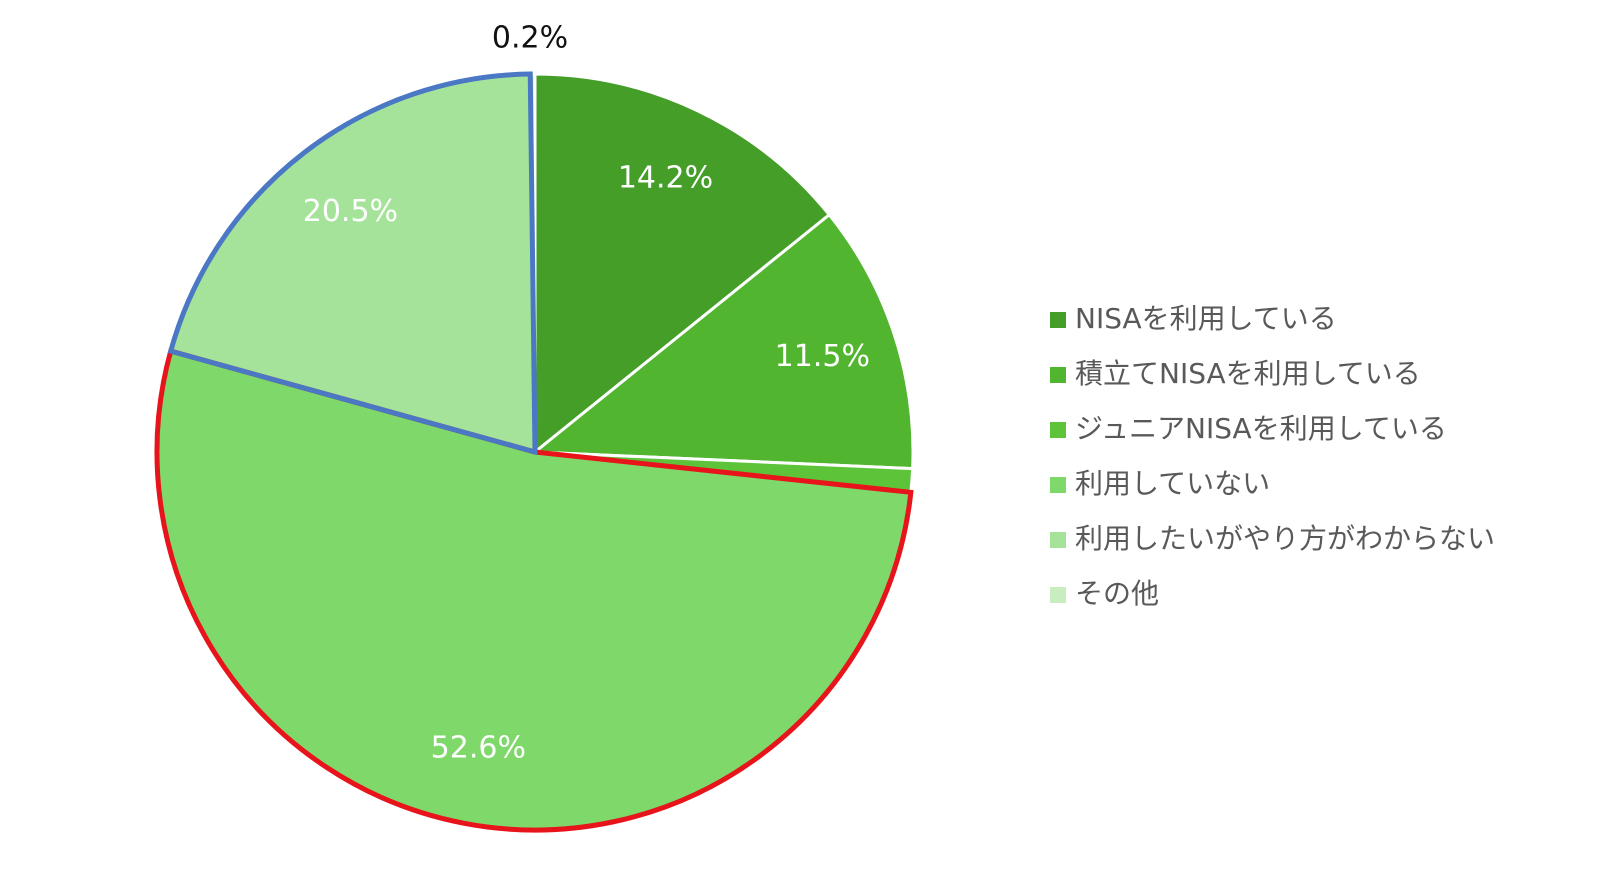 This screenshot has height=882, width=1604. I want to click on slice-highlight, so click(352, 263).